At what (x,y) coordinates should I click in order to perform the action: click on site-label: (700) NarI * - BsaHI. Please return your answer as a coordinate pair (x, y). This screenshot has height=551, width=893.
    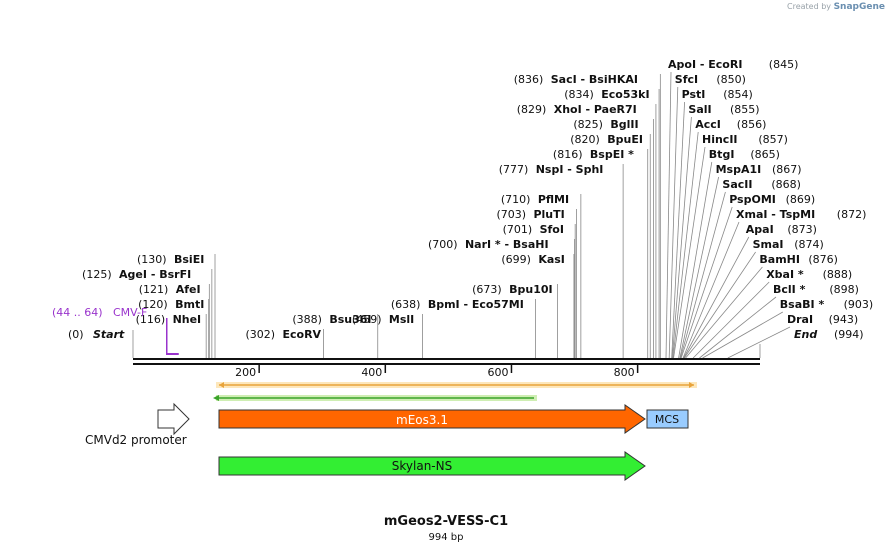
    Looking at the image, I should click on (488, 244).